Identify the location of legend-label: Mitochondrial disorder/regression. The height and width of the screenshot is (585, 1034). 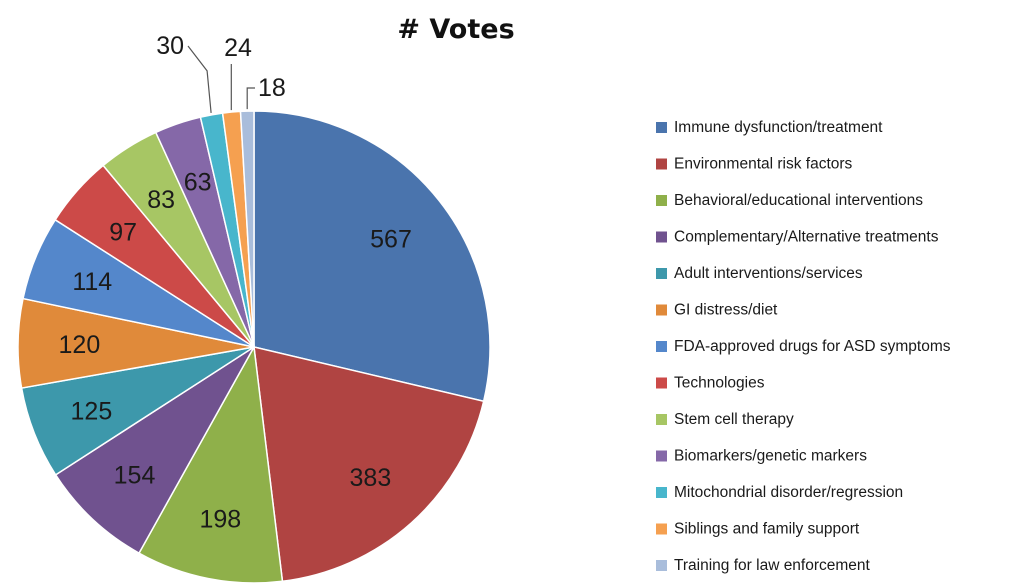
(788, 492).